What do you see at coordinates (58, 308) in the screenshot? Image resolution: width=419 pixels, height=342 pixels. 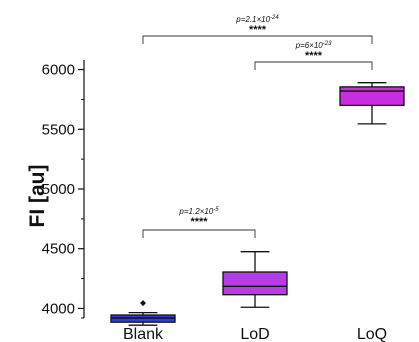 I see `y-tick-label: 4000` at bounding box center [58, 308].